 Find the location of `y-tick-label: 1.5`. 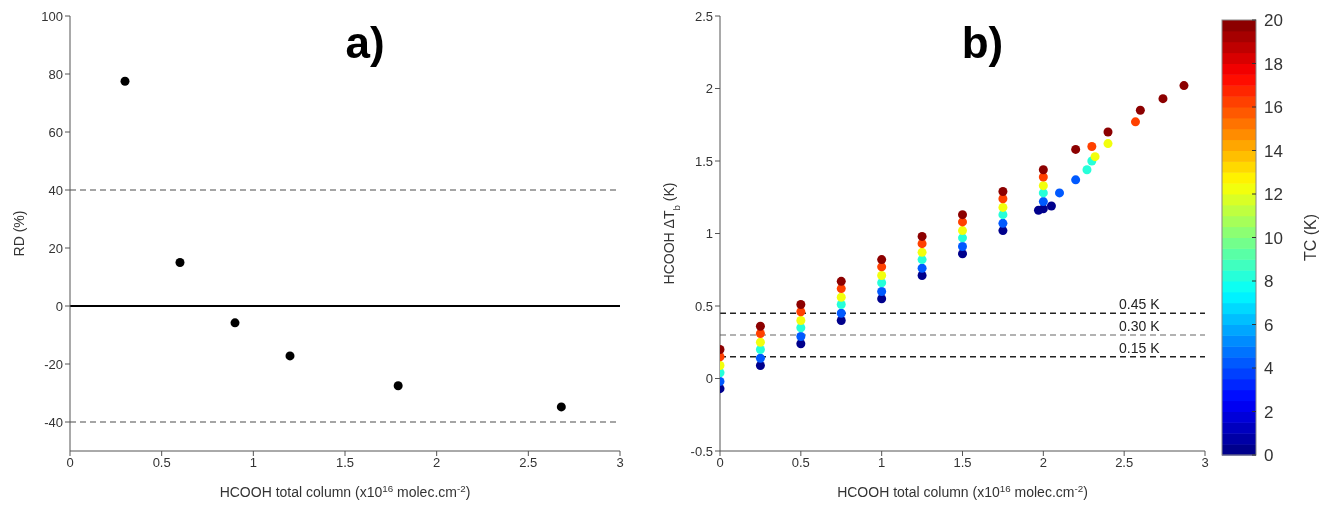

y-tick-label: 1.5 is located at coordinates (703, 161).